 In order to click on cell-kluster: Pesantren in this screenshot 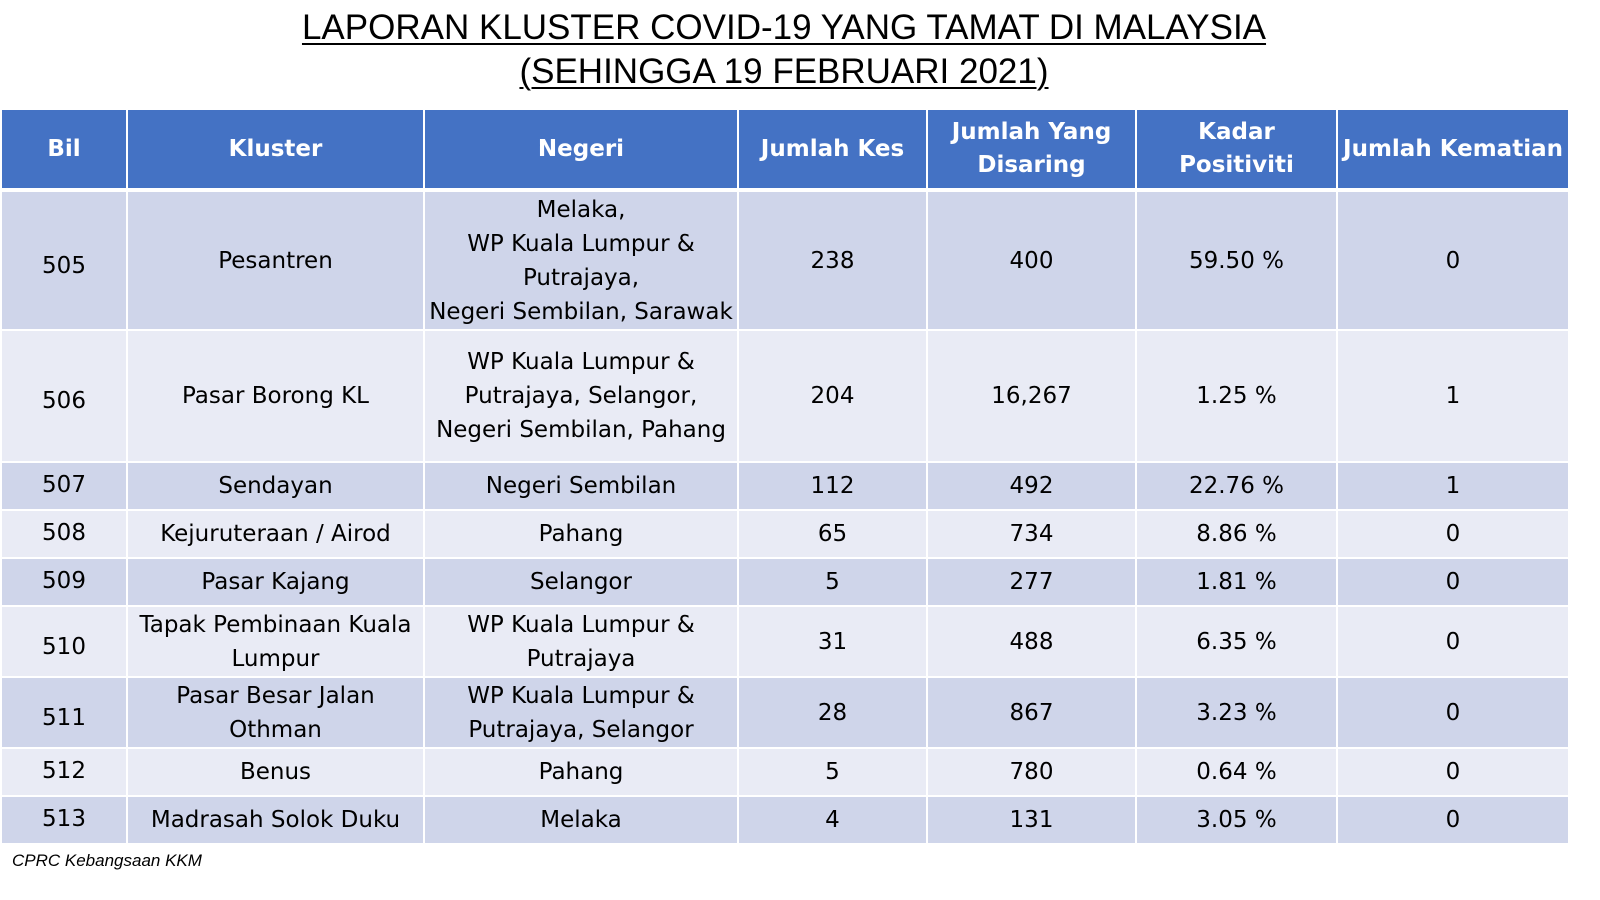, I will do `click(275, 260)`.